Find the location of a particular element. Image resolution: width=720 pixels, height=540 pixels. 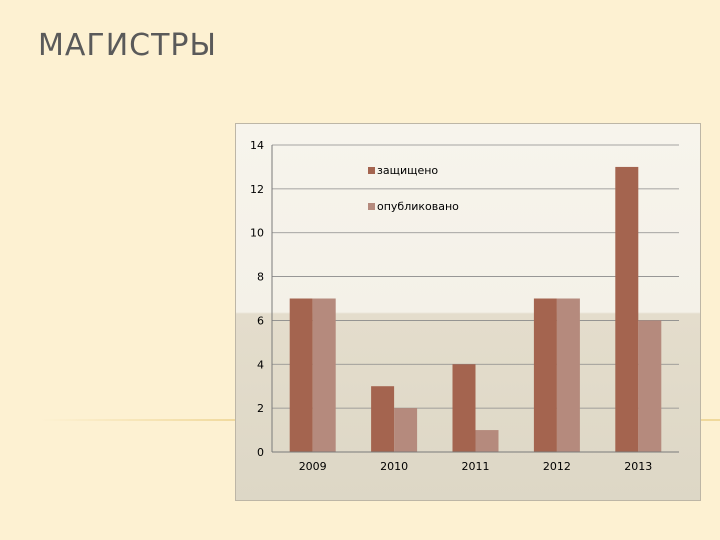

x-tick-label: 2012 is located at coordinates (557, 466).